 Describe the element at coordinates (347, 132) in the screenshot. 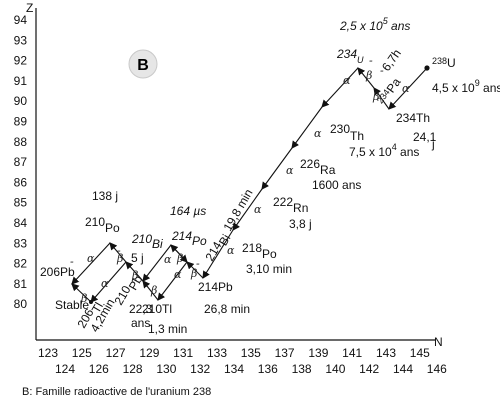

I see `th230-label: 230Th` at that location.